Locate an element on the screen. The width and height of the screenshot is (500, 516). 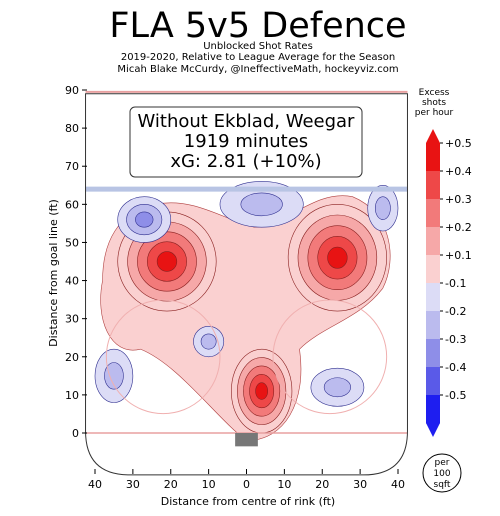
unit-badge-line-1: per is located at coordinates (442, 463).